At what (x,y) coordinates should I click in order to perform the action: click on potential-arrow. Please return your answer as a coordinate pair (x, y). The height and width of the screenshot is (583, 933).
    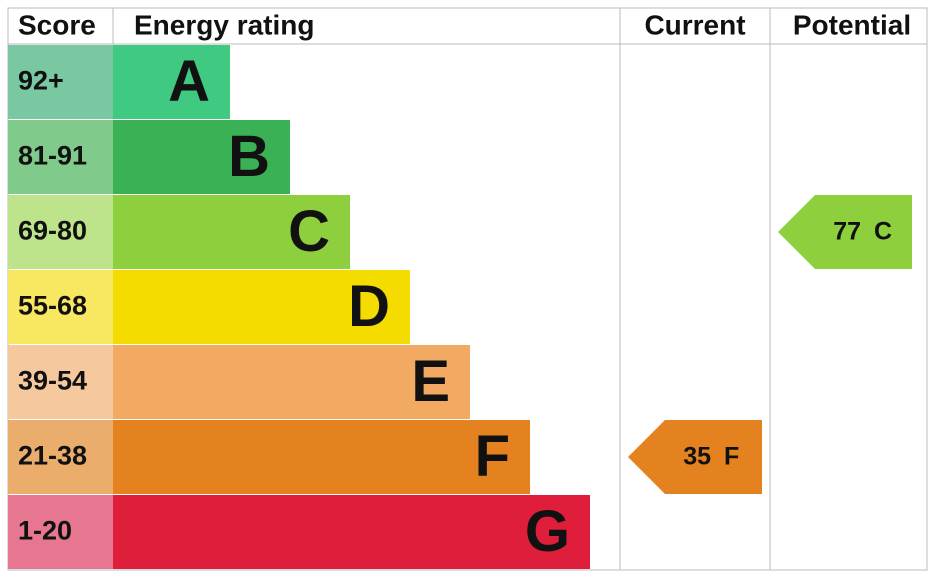
    Looking at the image, I should click on (845, 232).